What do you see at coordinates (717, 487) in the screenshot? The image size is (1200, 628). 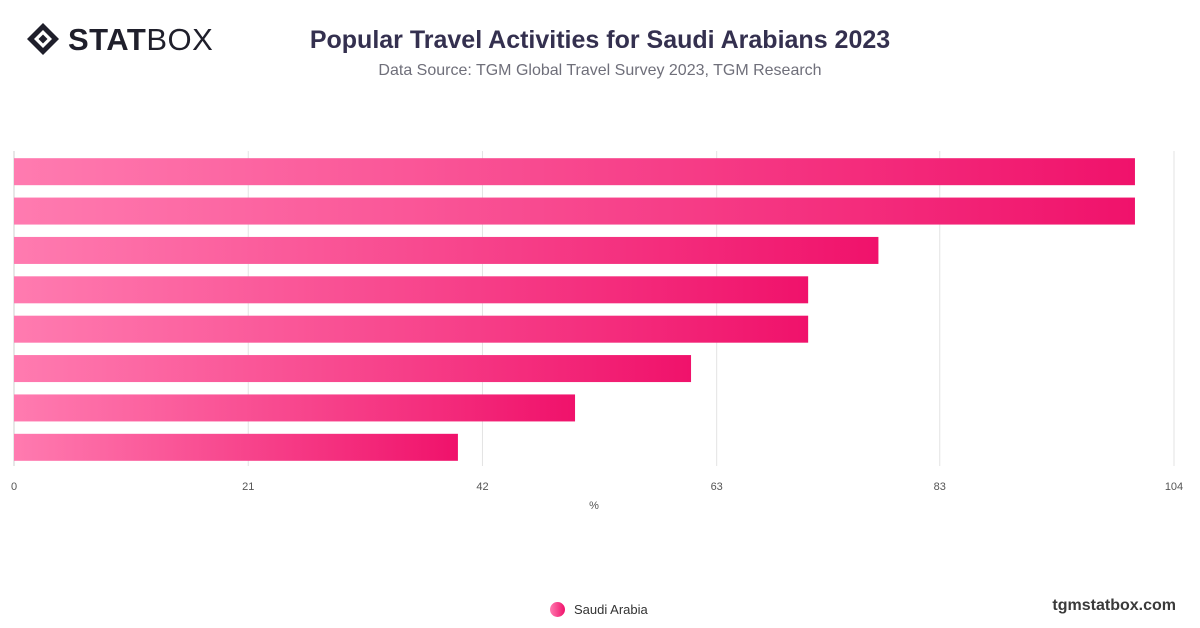 I see `x-tick-label: 63` at bounding box center [717, 487].